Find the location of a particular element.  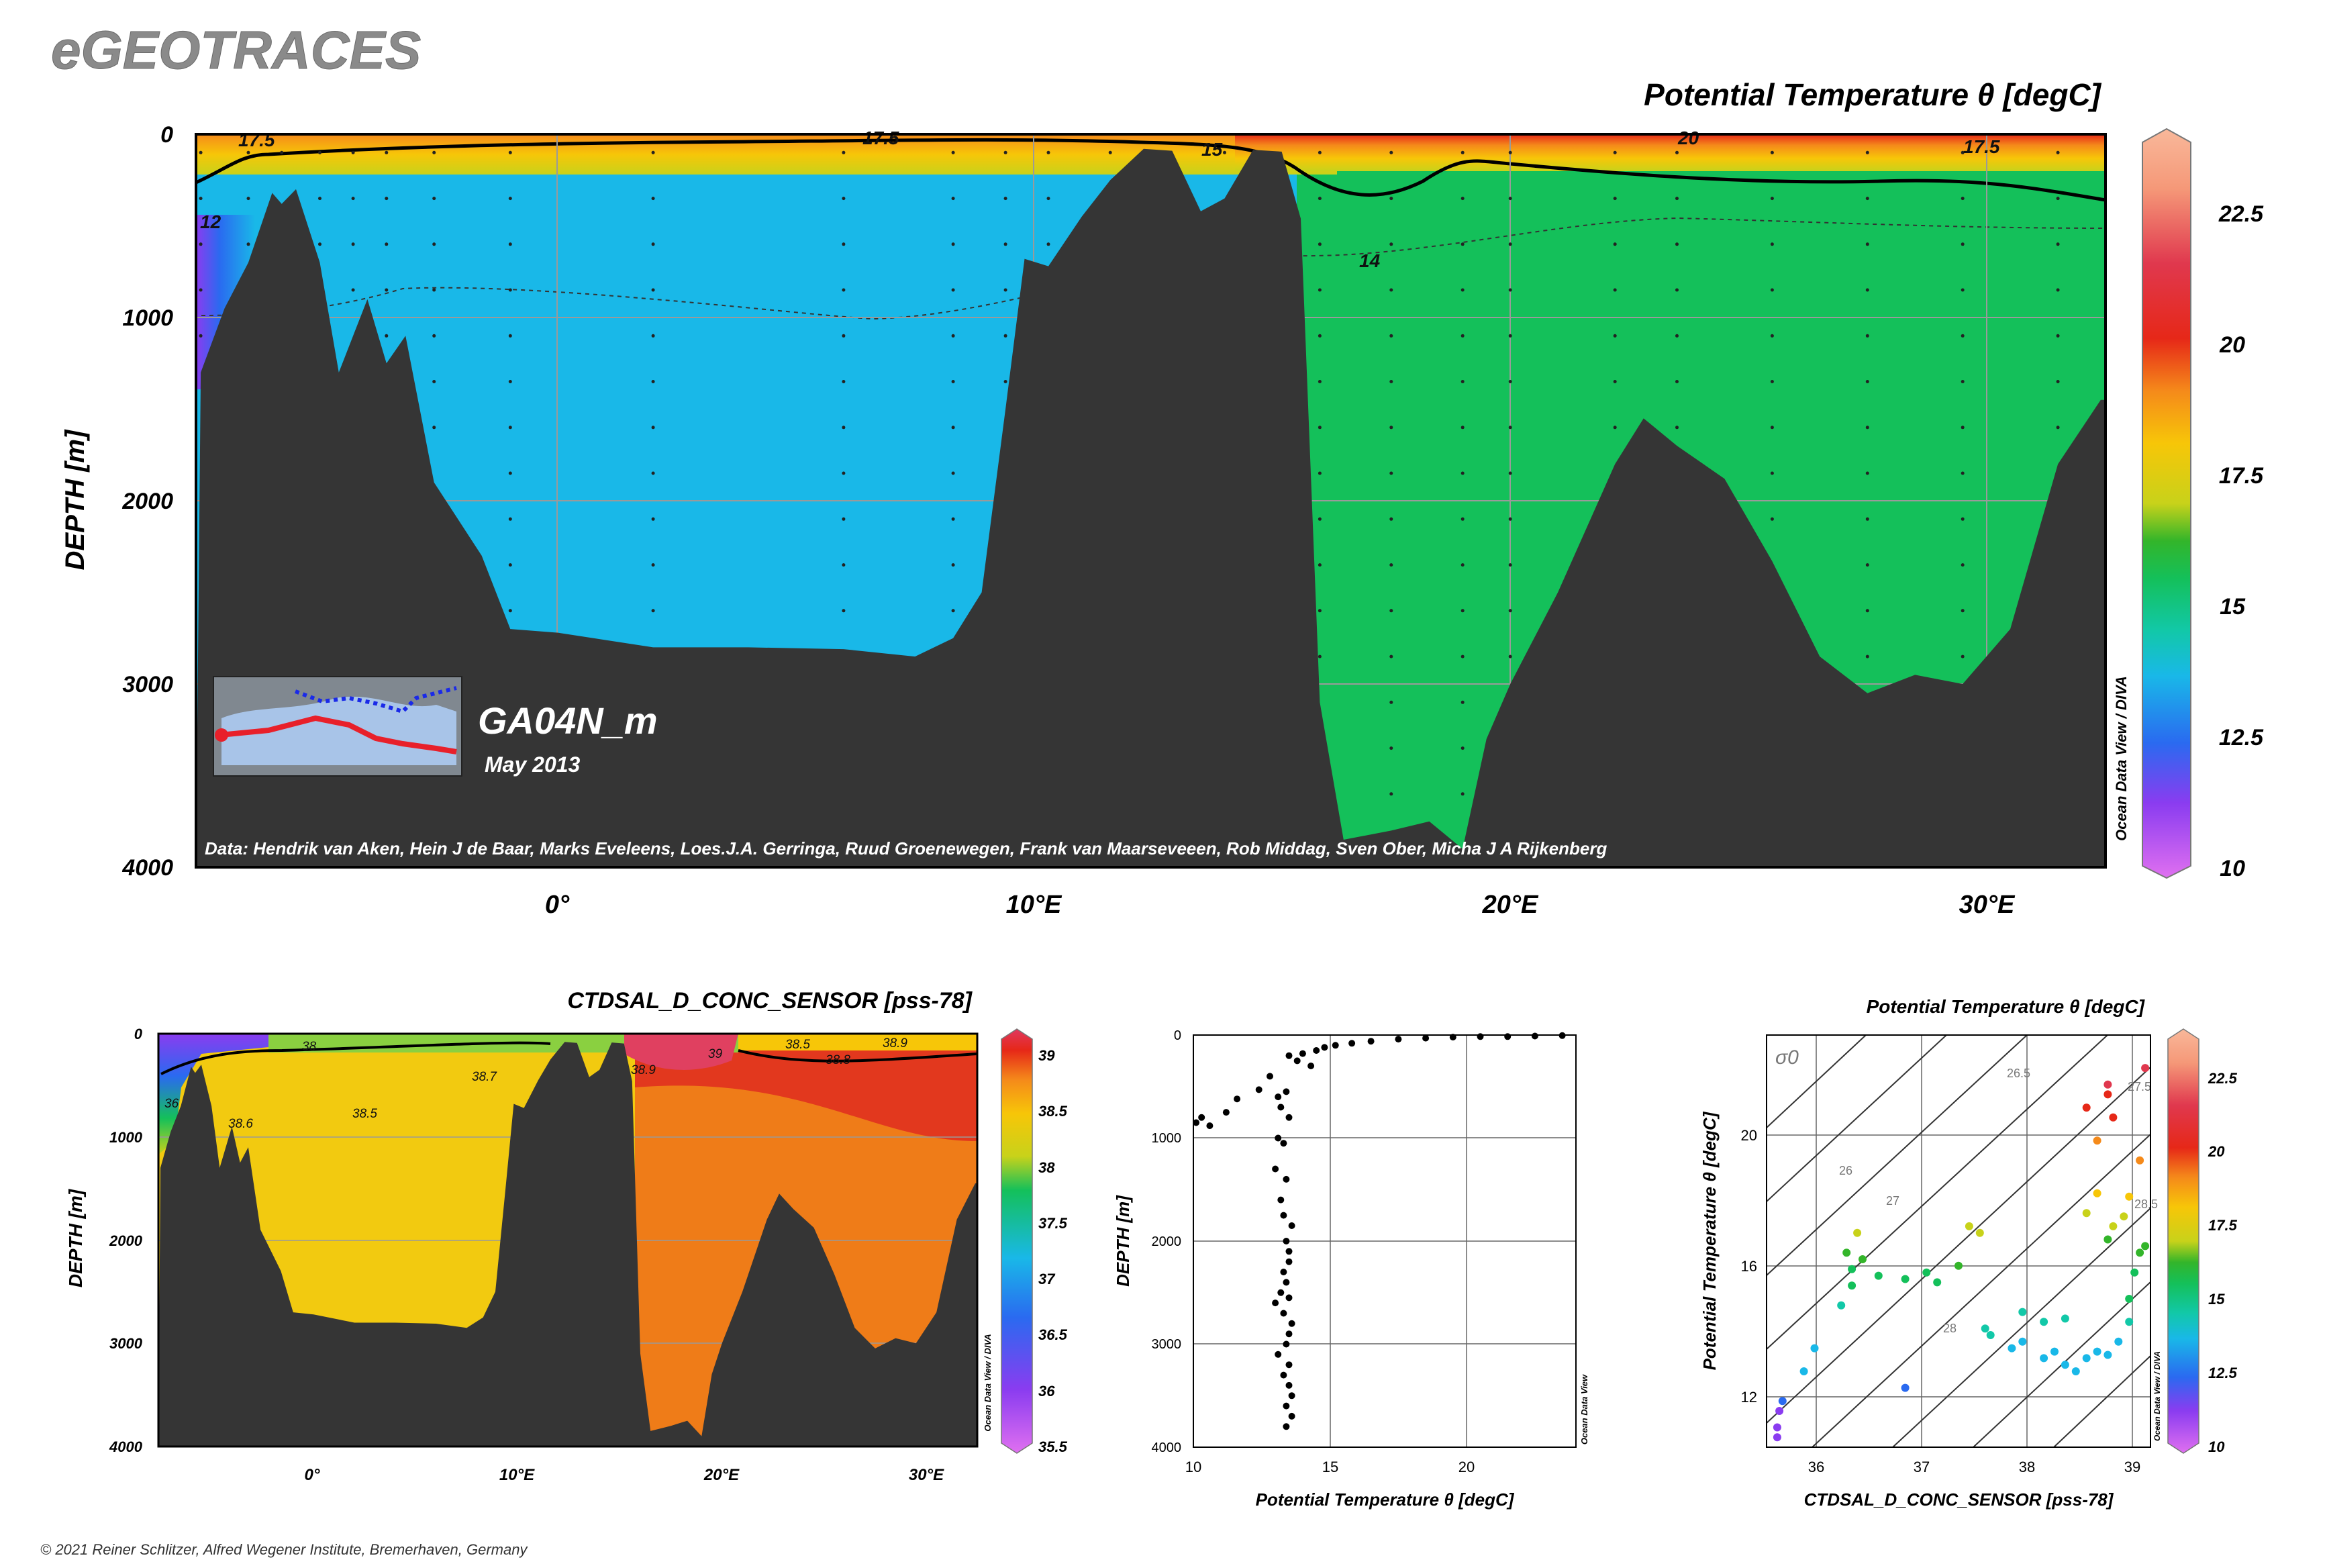

main-yticks: 0 1000 2000 3000 4000 is located at coordinates (147, 502).